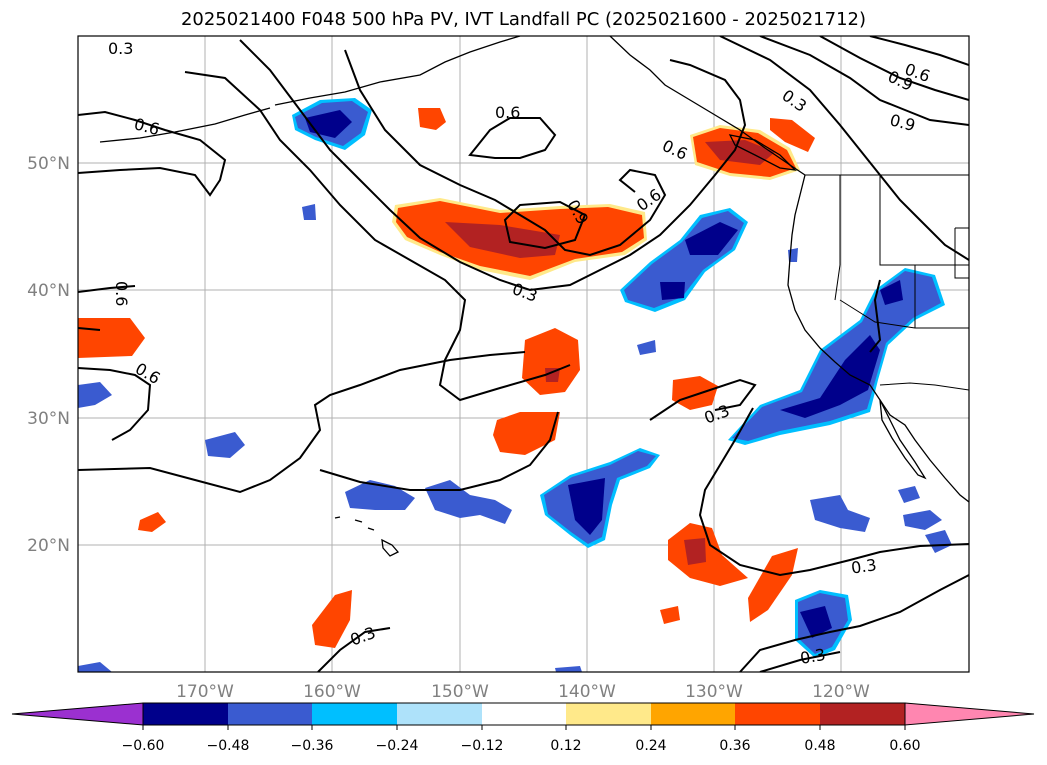 The height and width of the screenshot is (765, 1047). I want to click on colorbar-tick-label: −0.36, so click(312, 746).